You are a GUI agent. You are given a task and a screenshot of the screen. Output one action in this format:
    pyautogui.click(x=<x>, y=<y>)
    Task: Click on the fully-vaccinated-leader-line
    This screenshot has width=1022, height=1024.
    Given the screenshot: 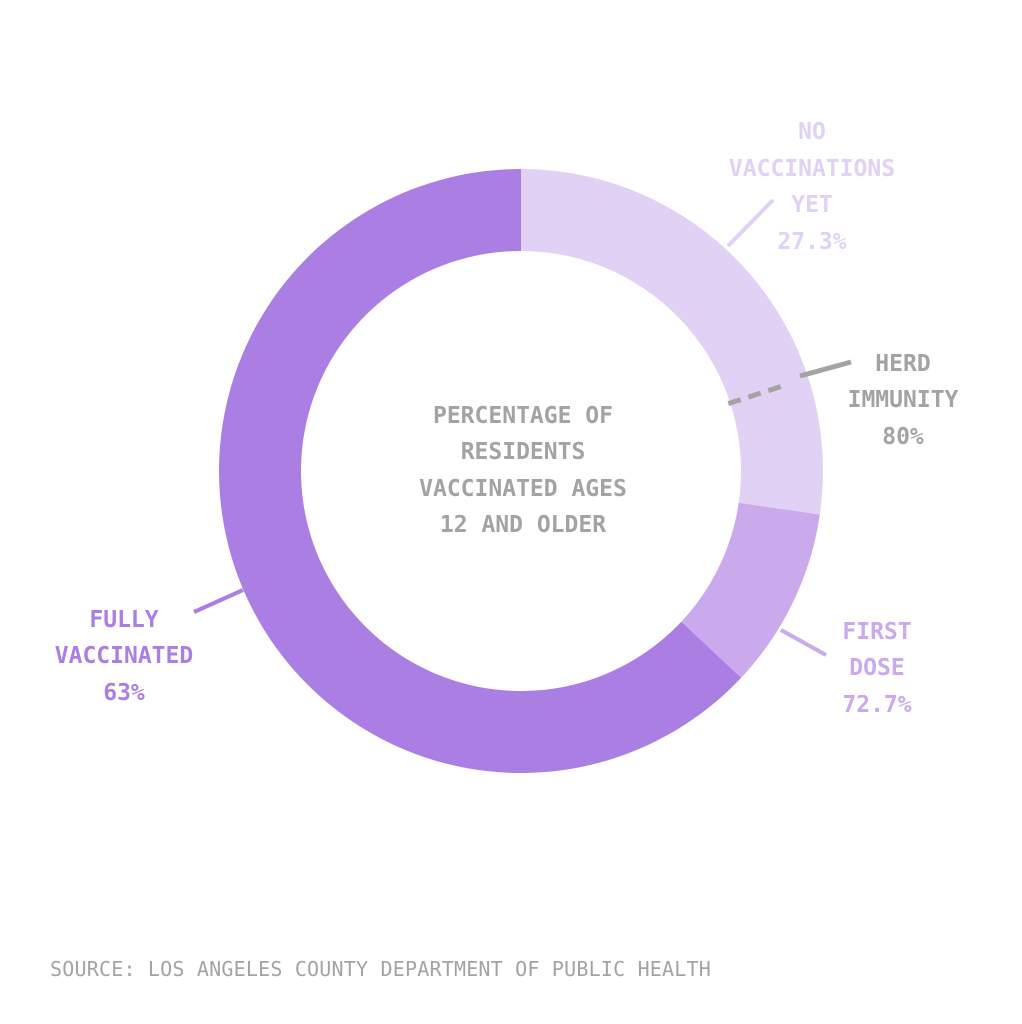 What is the action you would take?
    pyautogui.click(x=218, y=601)
    